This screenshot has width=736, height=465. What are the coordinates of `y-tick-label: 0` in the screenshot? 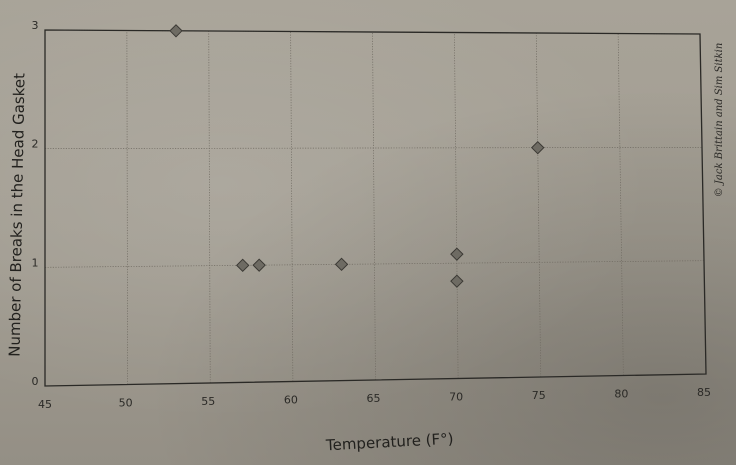 It's located at (35, 381).